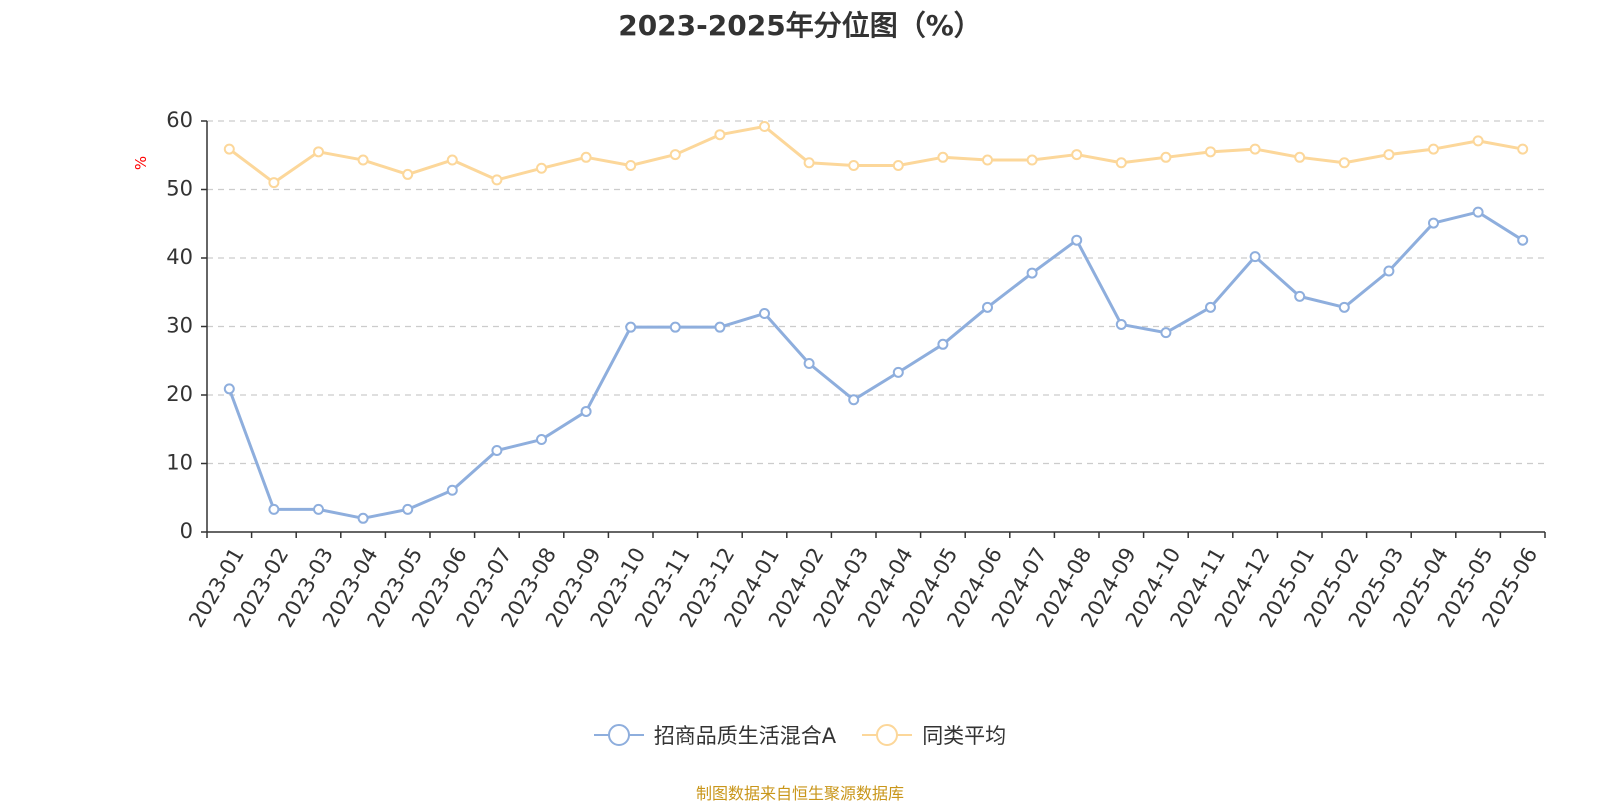  Describe the element at coordinates (179, 326) in the screenshot. I see `y-tick-label: 30` at that location.